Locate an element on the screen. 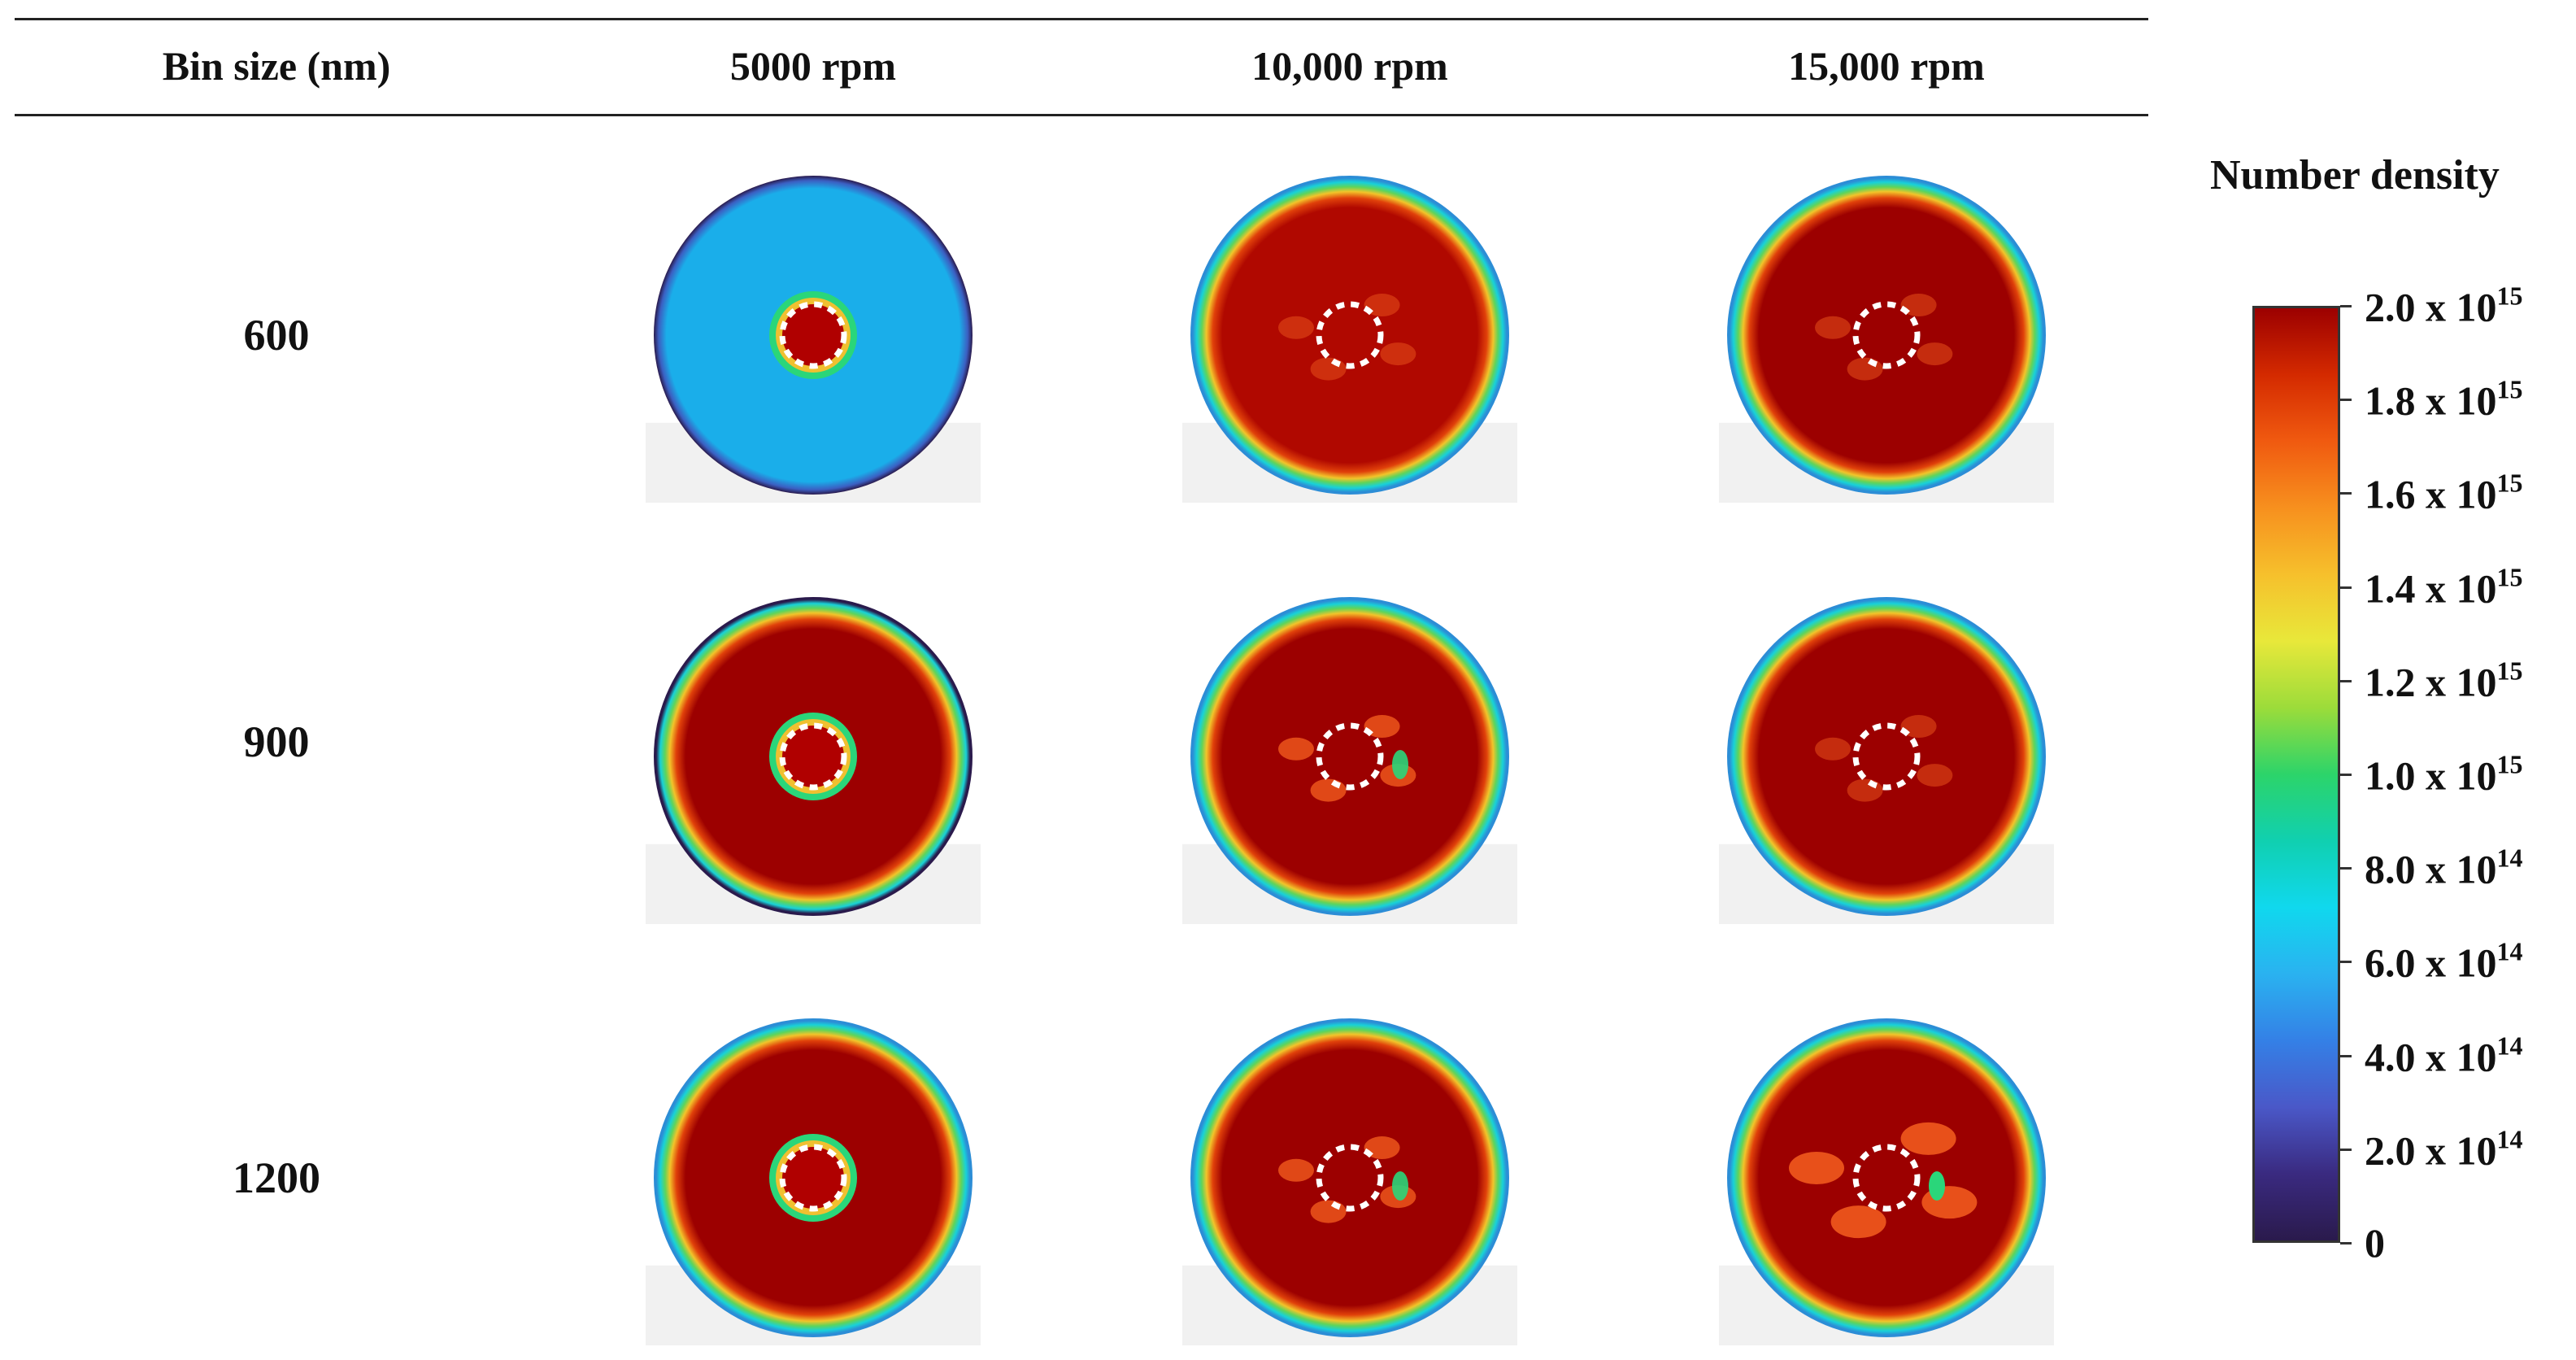 The height and width of the screenshot is (1360, 2576). colorbar-label-mantissa: 6.0 x 10 is located at coordinates (2431, 963).